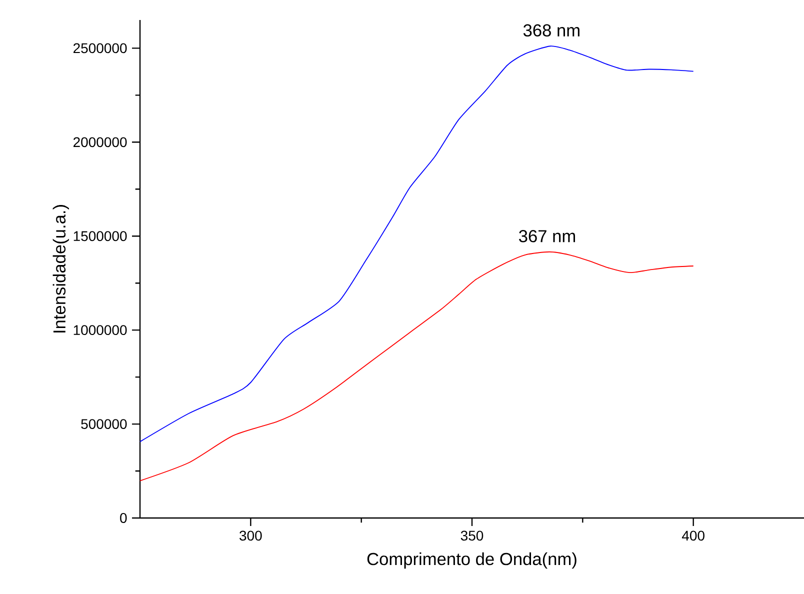 The image size is (804, 594). I want to click on y-tick-label: 1500000, so click(100, 236).